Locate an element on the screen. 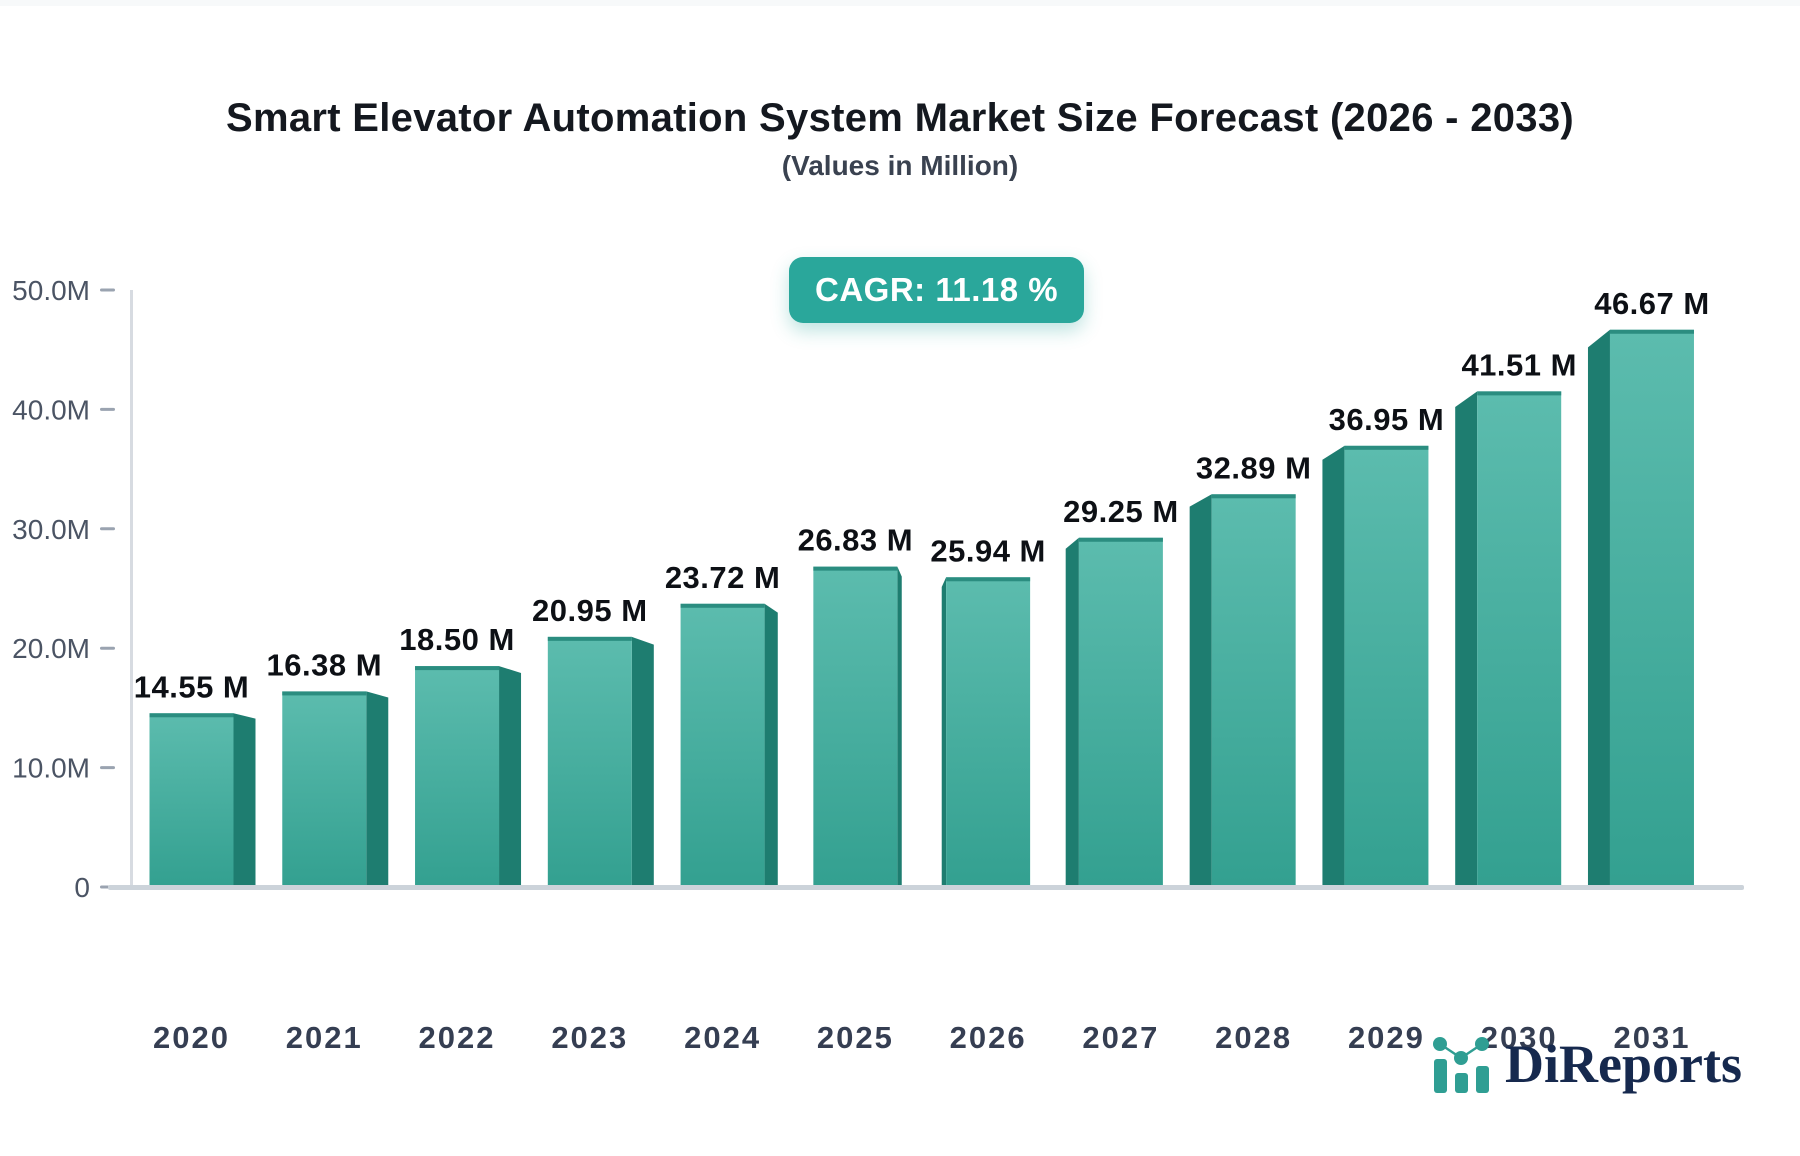 The width and height of the screenshot is (1800, 1156). x-tick-label: 2022 is located at coordinates (457, 1037).